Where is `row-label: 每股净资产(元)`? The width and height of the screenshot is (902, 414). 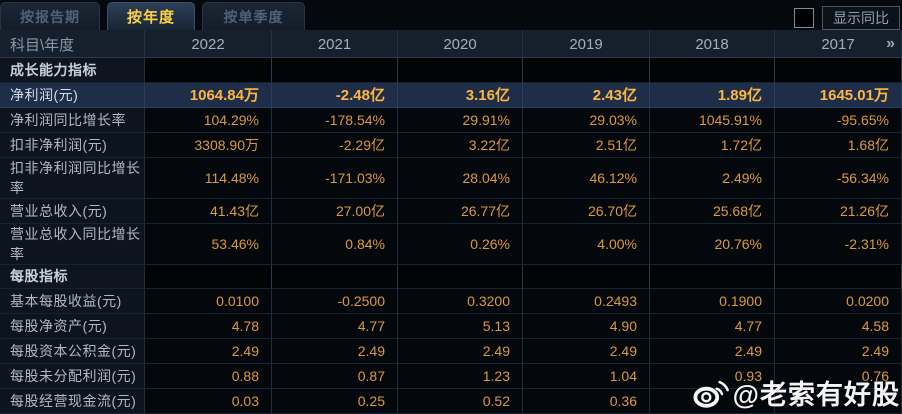
row-label: 每股净资产(元) is located at coordinates (72, 327).